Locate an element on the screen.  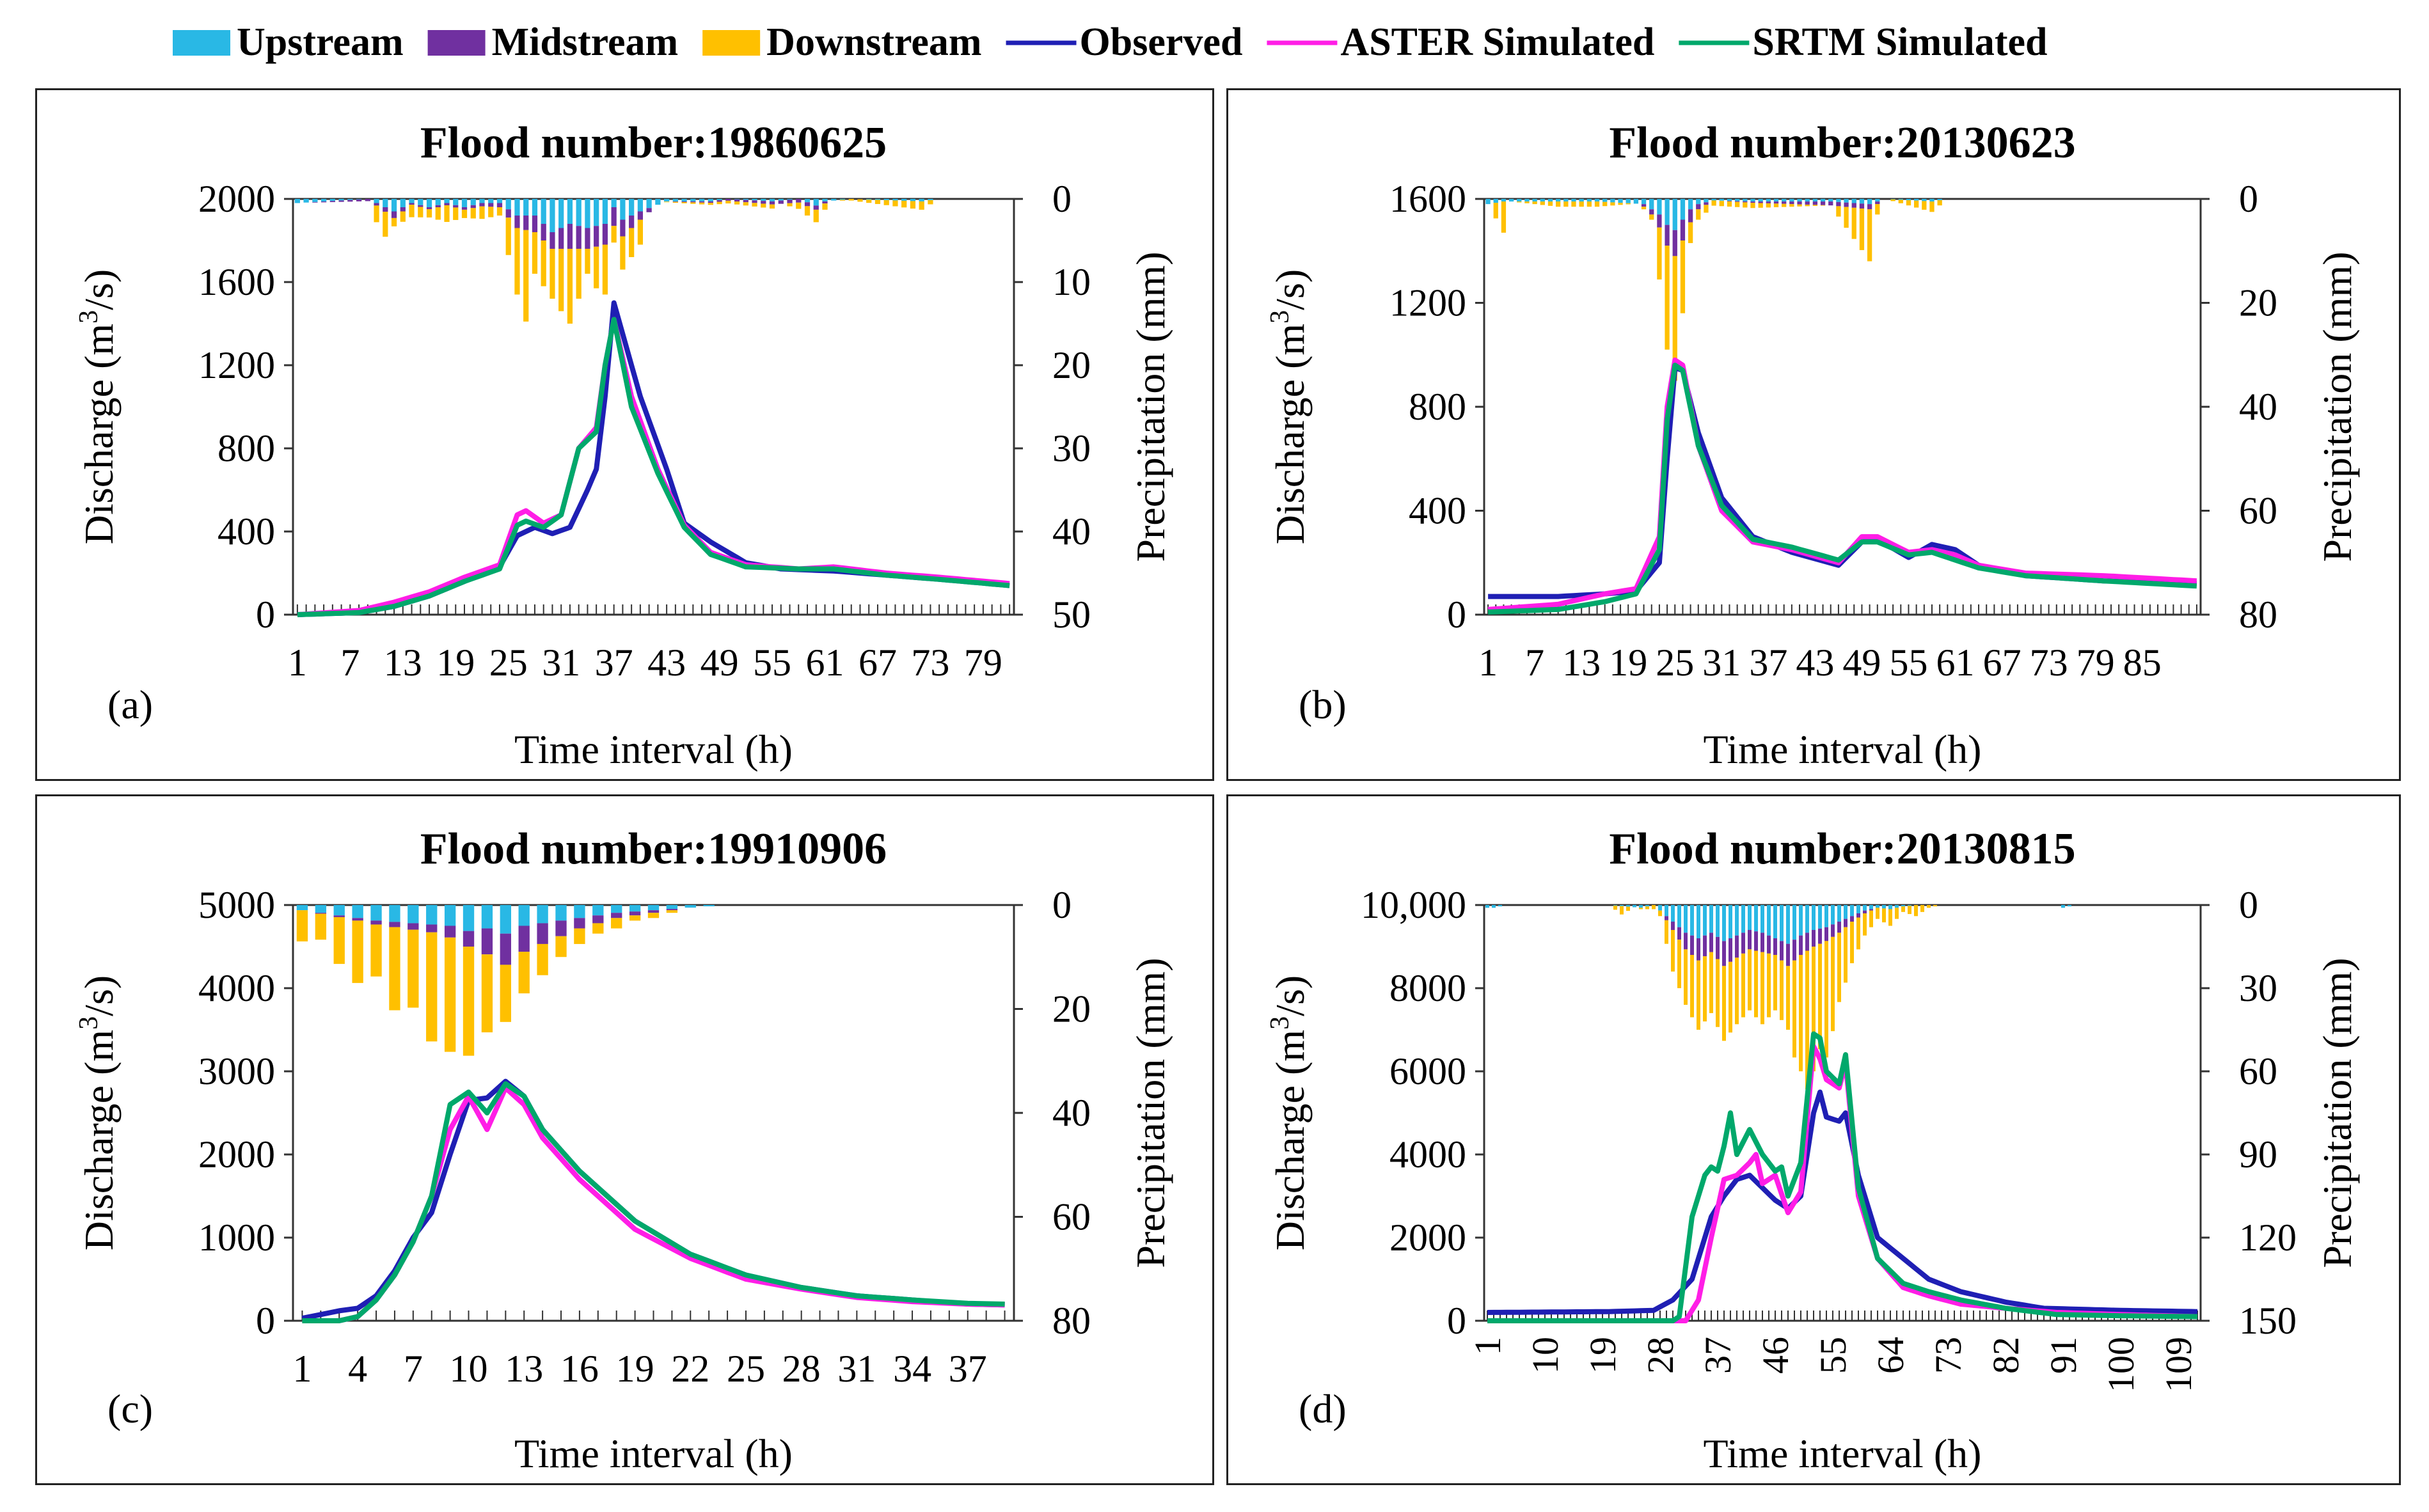
y2-tick-label: 60 is located at coordinates (2258, 1071).